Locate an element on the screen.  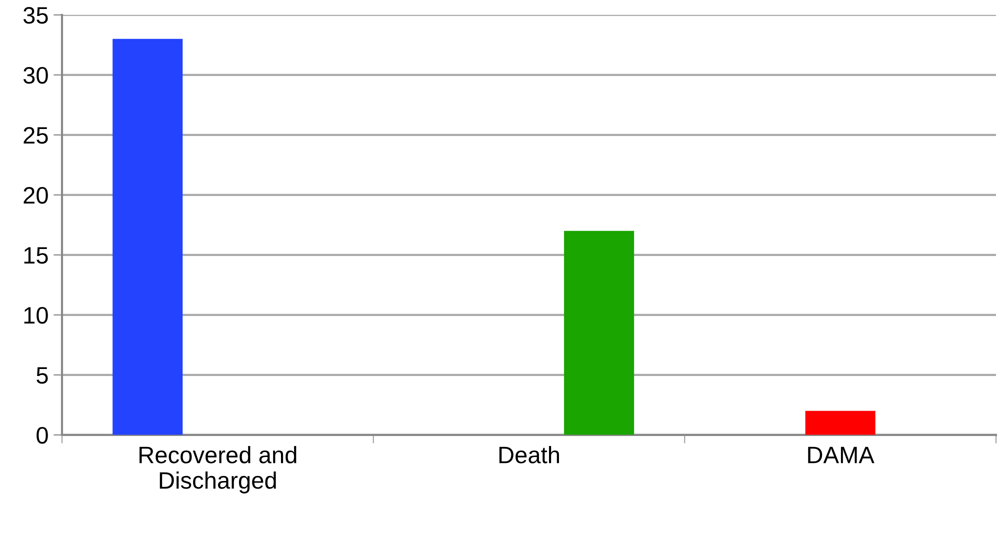
y-tick-label: 20 is located at coordinates (36, 195).